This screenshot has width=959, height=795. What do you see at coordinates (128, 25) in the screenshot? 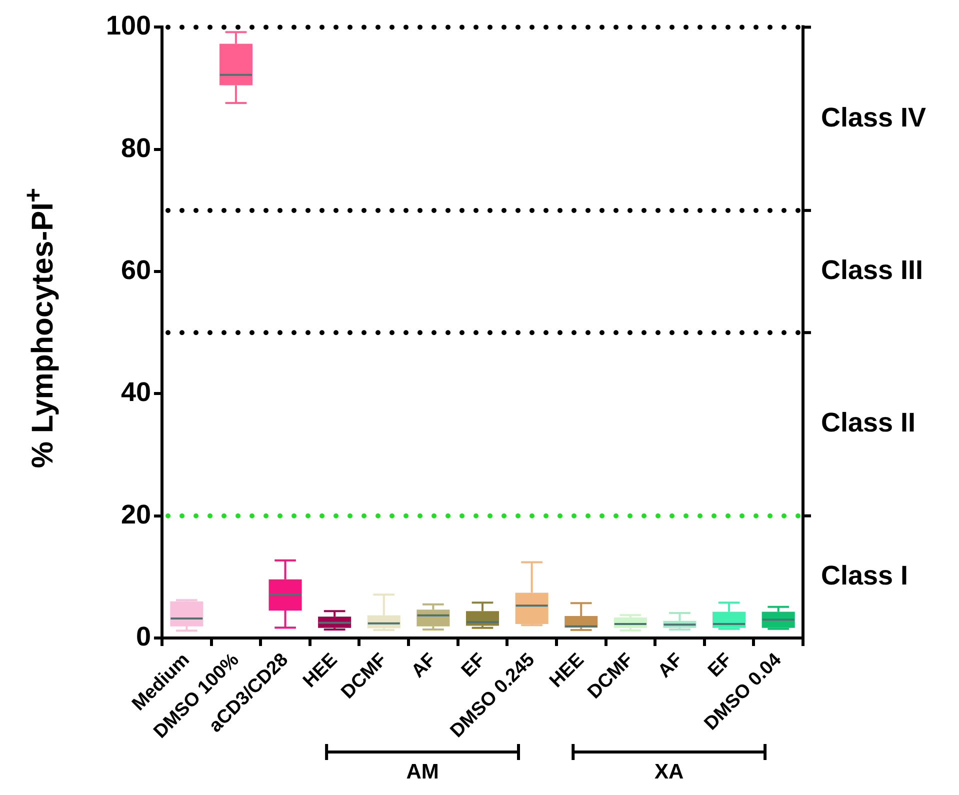
I see `y-tick-label: 100` at bounding box center [128, 25].